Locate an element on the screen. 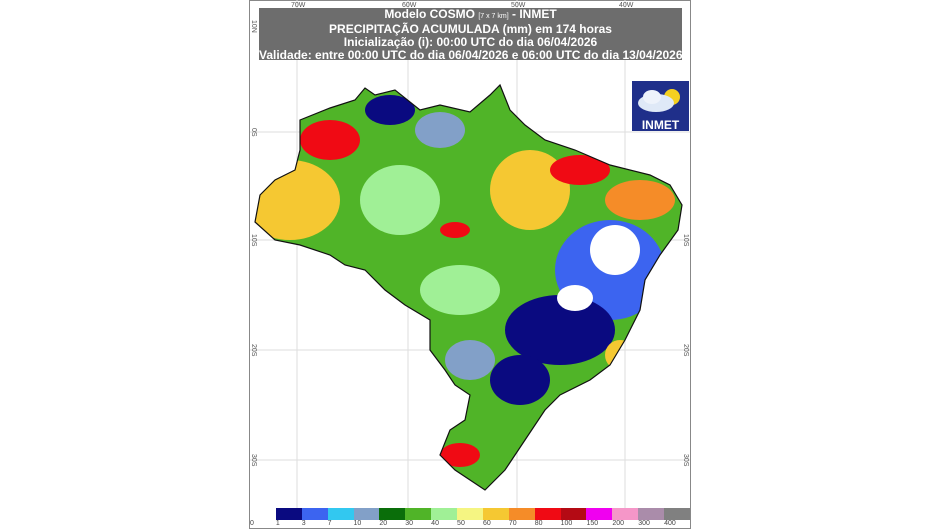 The width and height of the screenshot is (940, 530). model-name: Modelo COSMO is located at coordinates (429, 14).